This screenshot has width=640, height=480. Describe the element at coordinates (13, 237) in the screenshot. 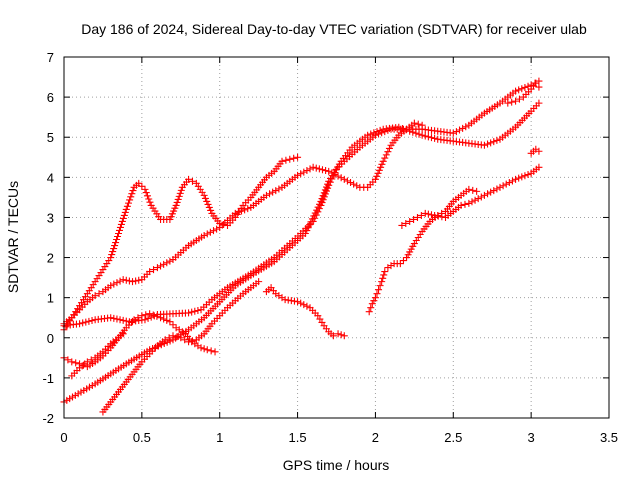

I see `y-axis-label: SDTVAR / TECUs` at that location.